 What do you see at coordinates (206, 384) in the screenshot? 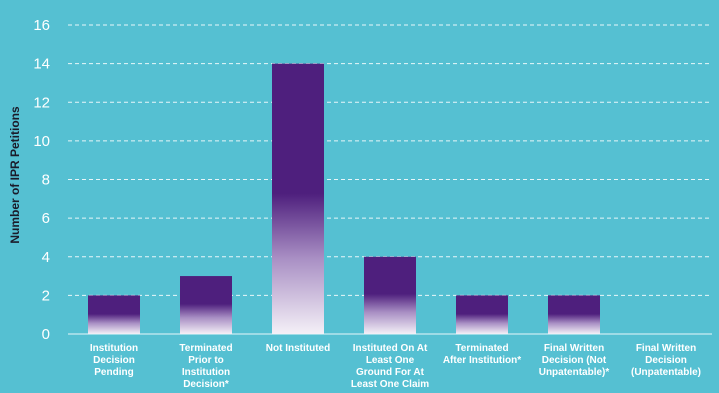
I see `x-tick-label: Decision*` at bounding box center [206, 384].